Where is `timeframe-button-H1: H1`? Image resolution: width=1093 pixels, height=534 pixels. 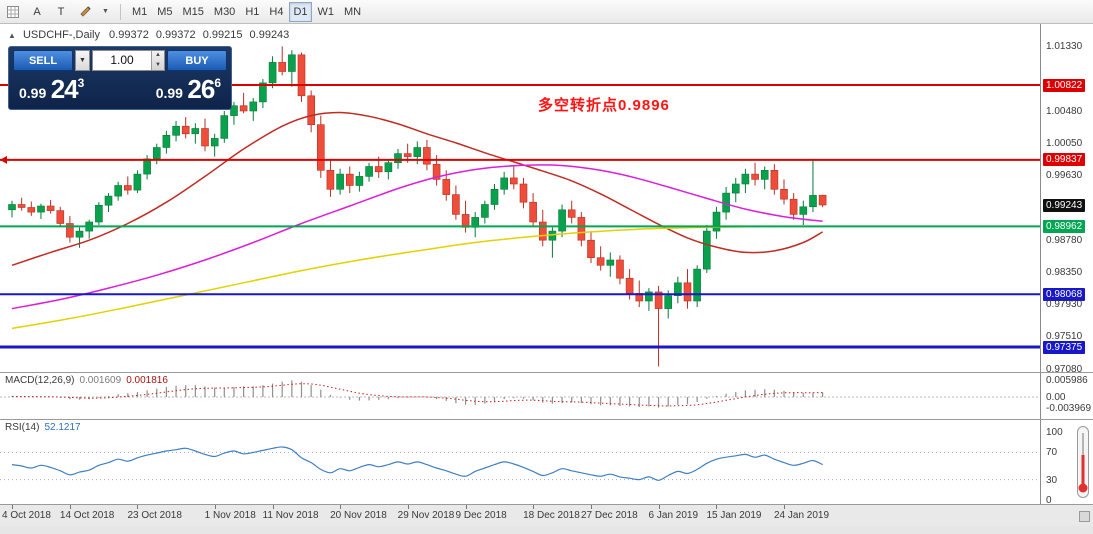 timeframe-button-H1: H1 is located at coordinates (252, 12).